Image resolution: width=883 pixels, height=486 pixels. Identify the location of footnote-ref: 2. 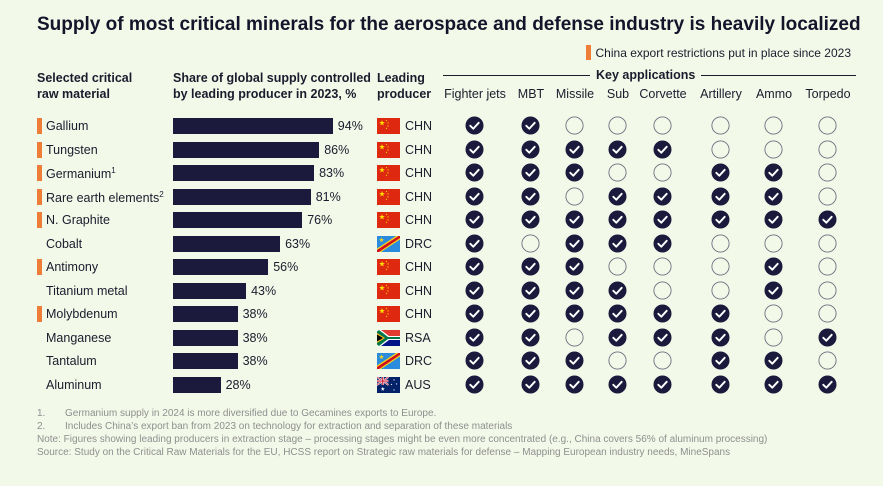
(161, 194).